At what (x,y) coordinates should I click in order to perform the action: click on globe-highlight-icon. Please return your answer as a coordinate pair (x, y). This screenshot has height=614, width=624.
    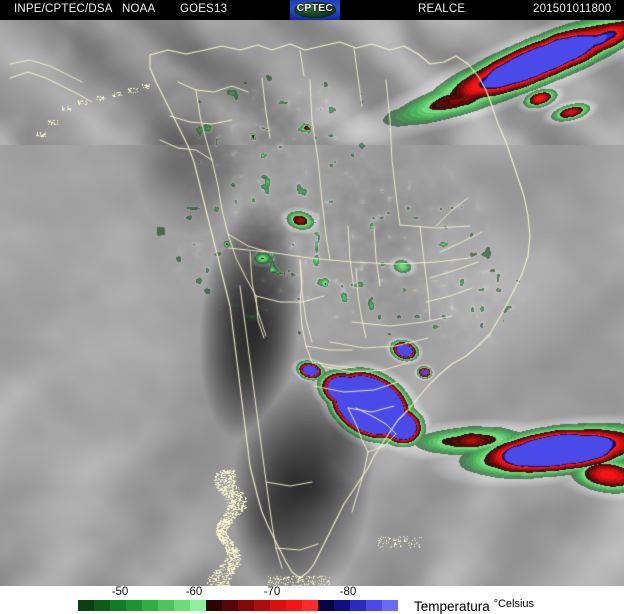
    Looking at the image, I should click on (307, 6).